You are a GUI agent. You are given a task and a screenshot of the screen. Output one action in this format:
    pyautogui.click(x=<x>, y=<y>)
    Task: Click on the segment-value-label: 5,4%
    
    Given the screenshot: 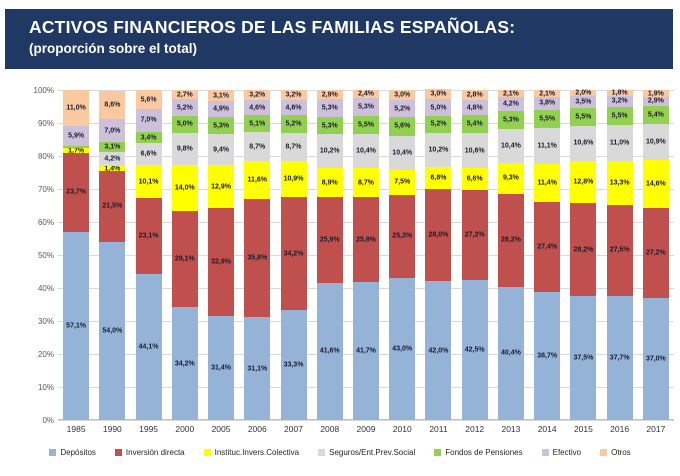 What is the action you would take?
    pyautogui.click(x=655, y=115)
    